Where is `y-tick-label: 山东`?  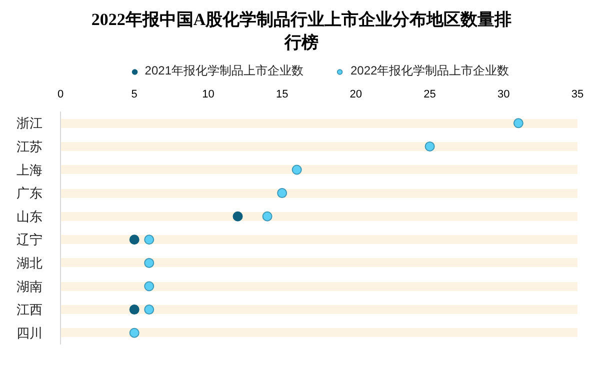
y-tick-label: 山东 is located at coordinates (29, 216).